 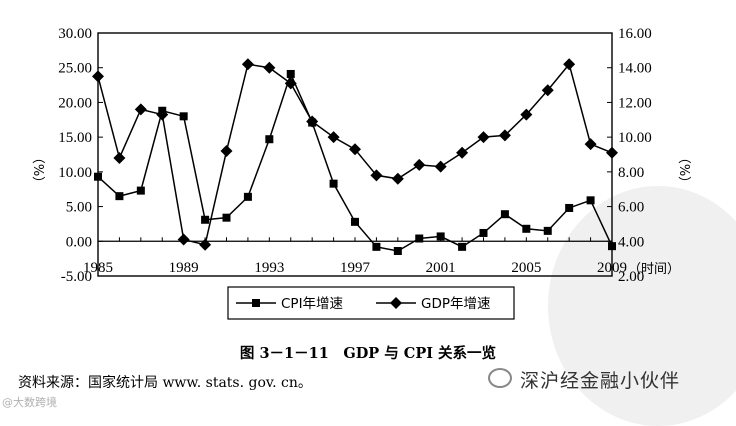 What do you see at coordinates (355, 268) in the screenshot?
I see `x-tick-label: 1997` at bounding box center [355, 268].